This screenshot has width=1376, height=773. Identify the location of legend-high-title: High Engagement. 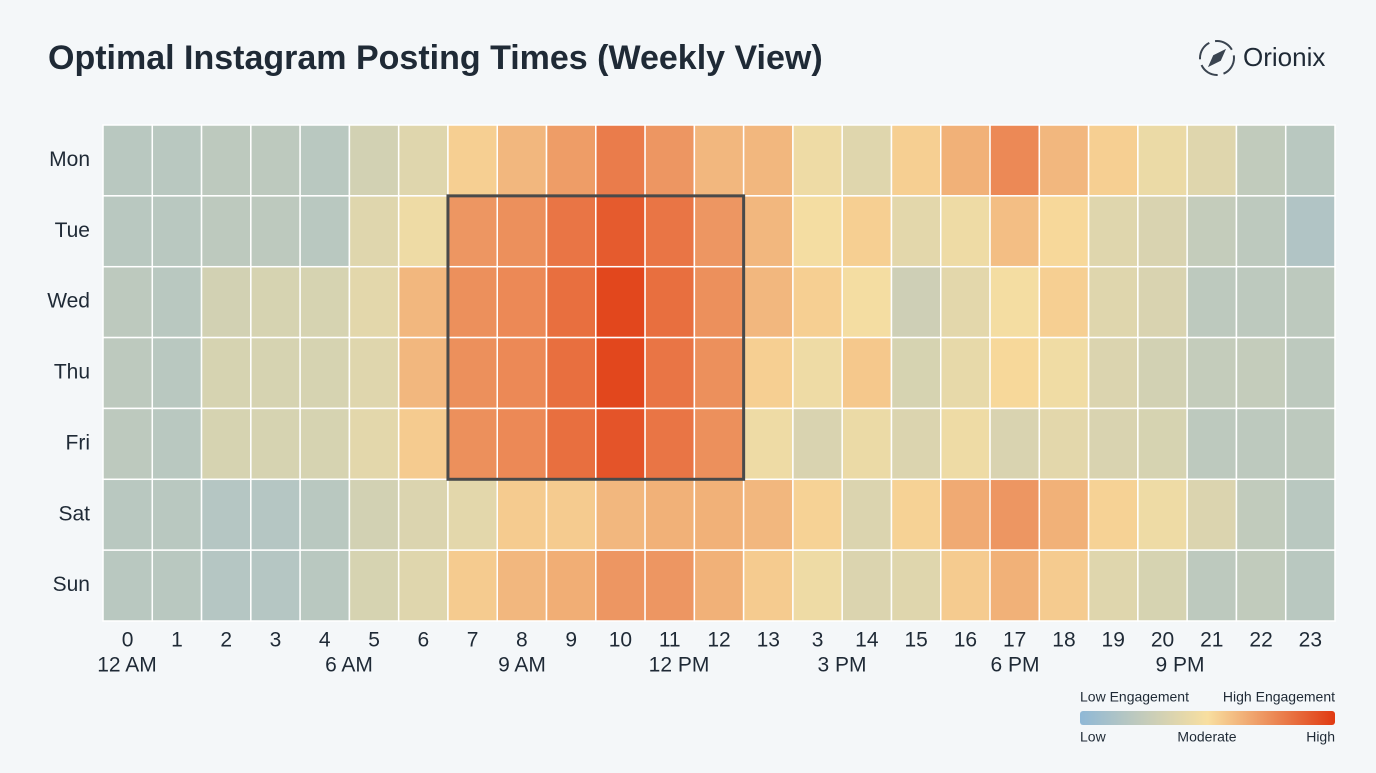
(1279, 697).